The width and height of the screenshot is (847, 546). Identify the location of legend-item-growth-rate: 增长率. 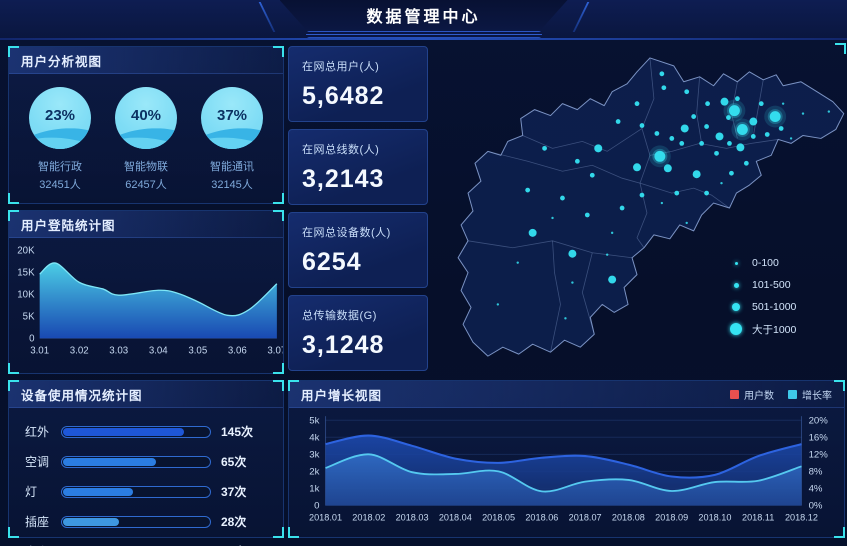
(810, 394).